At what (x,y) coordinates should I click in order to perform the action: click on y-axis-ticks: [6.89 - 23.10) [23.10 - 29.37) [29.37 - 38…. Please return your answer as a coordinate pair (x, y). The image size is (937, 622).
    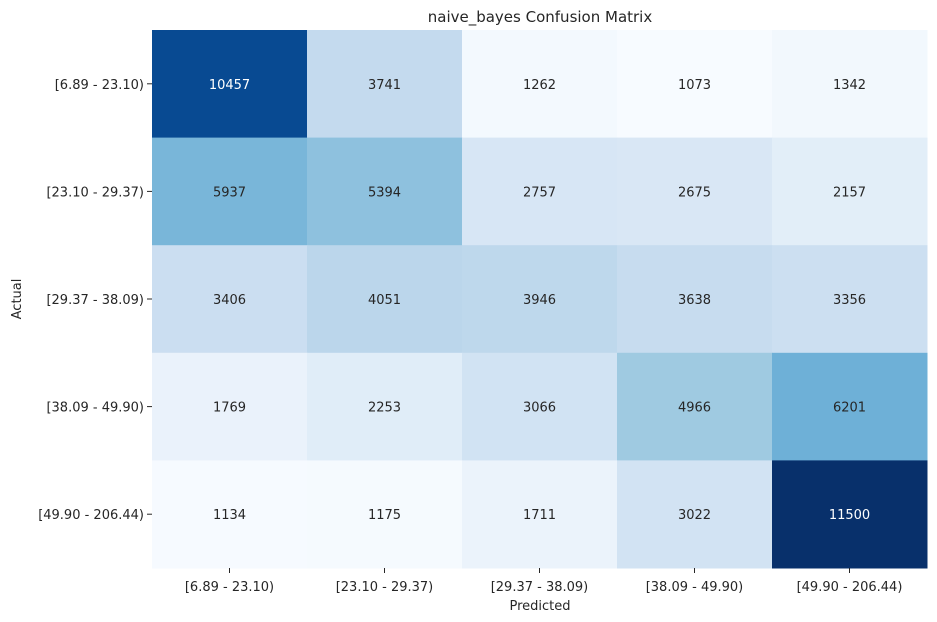
    Looking at the image, I should click on (95, 300).